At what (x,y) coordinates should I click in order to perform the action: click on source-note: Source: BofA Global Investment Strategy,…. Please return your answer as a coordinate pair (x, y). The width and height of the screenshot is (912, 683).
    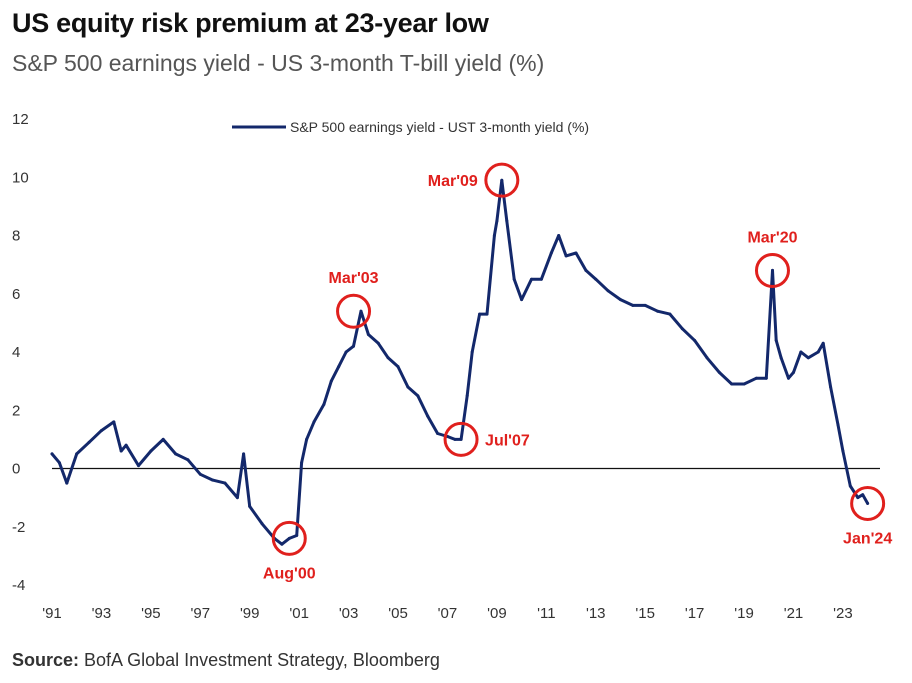
    Looking at the image, I should click on (226, 660).